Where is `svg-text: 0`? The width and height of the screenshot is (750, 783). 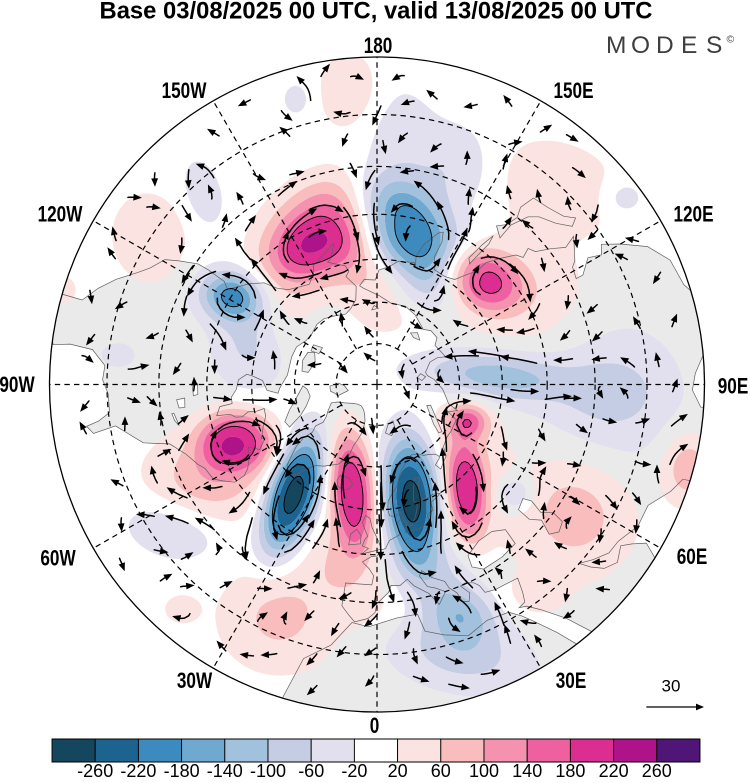
svg-text: 0 is located at coordinates (375, 726).